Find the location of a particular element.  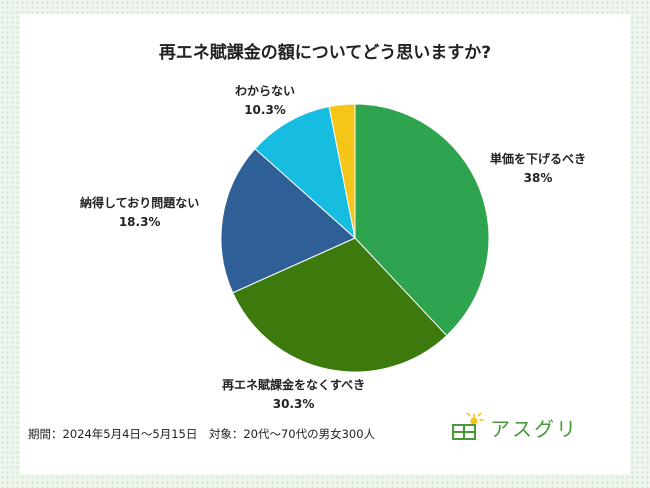

slice-label-lower-price: 単価を下げるべき 38% is located at coordinates (538, 168).